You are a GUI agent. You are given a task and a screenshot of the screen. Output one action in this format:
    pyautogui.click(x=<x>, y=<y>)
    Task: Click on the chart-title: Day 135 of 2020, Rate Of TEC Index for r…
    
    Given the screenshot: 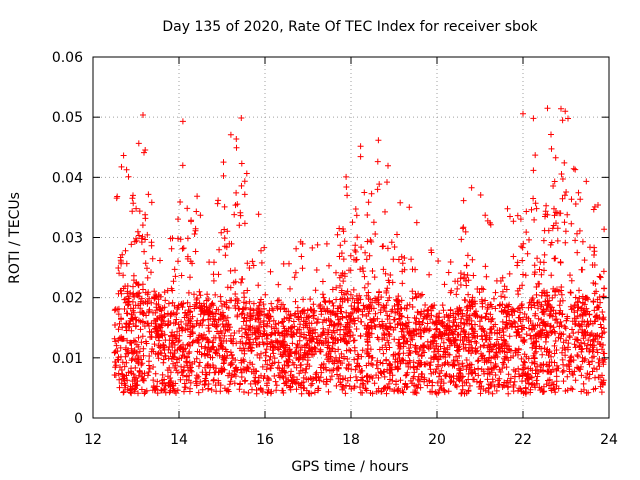 What is the action you would take?
    pyautogui.click(x=350, y=27)
    